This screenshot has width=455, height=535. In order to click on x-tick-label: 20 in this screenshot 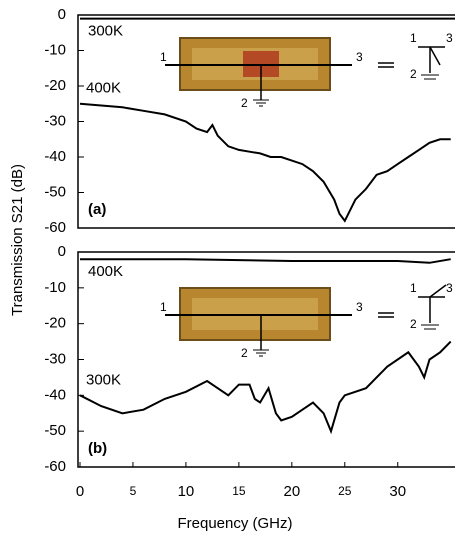, I will do `click(291, 491)`.